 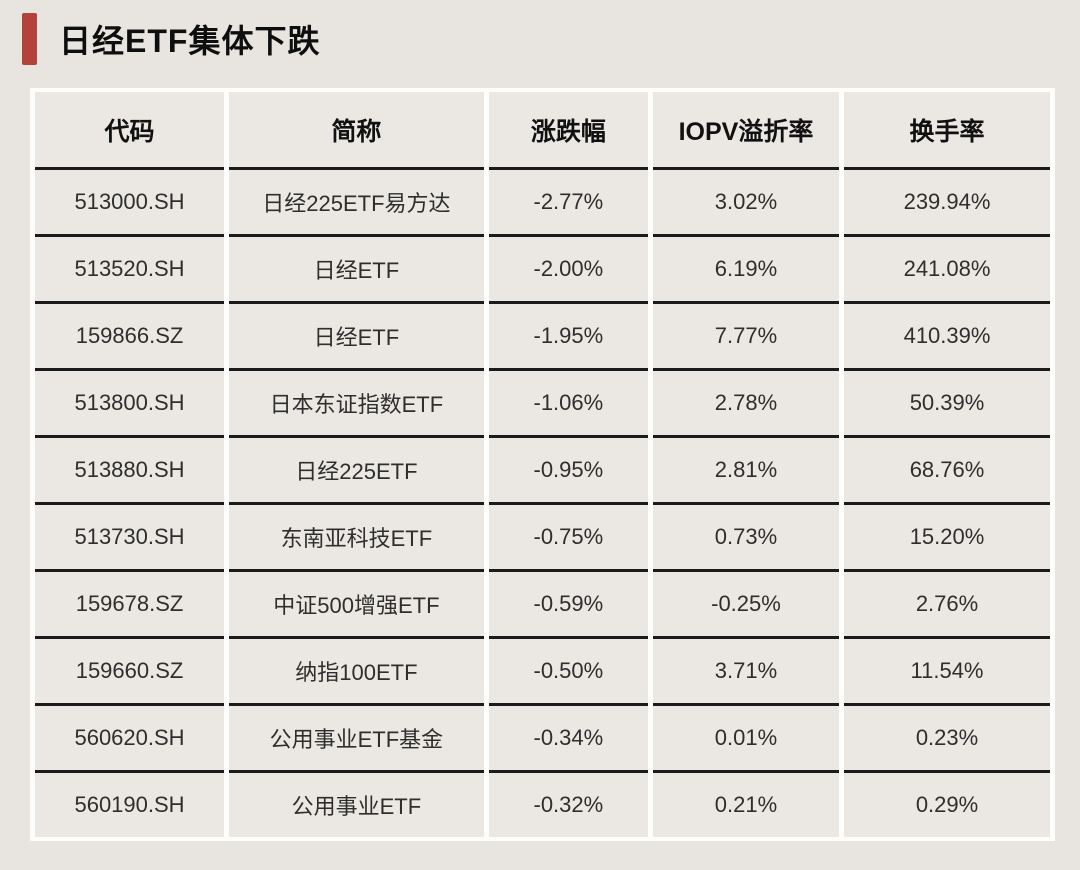 What do you see at coordinates (947, 337) in the screenshot?
I see `cell-turnover: 410.39%` at bounding box center [947, 337].